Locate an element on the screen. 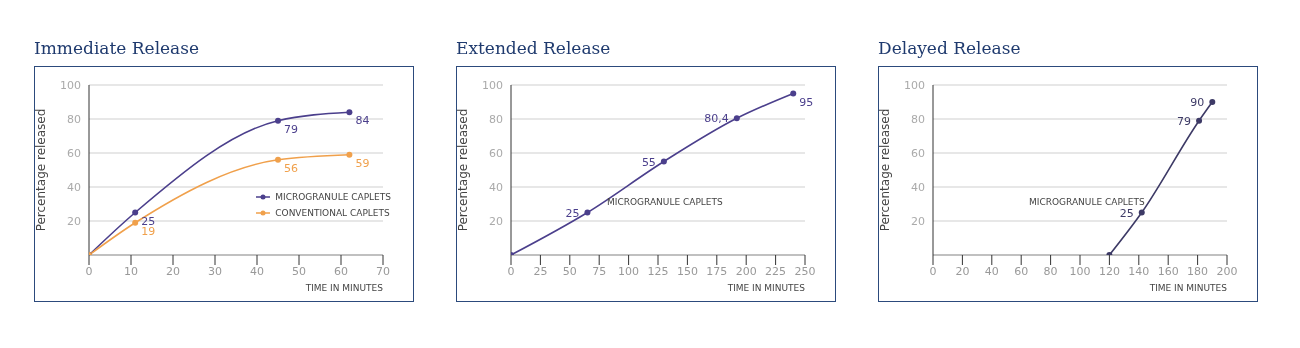  data-label: 95 is located at coordinates (806, 102).